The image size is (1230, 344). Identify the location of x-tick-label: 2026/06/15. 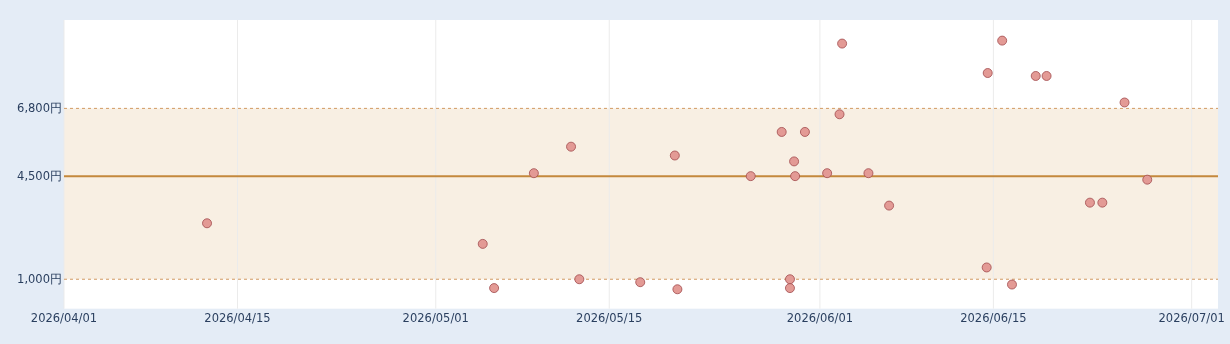
(993, 318).